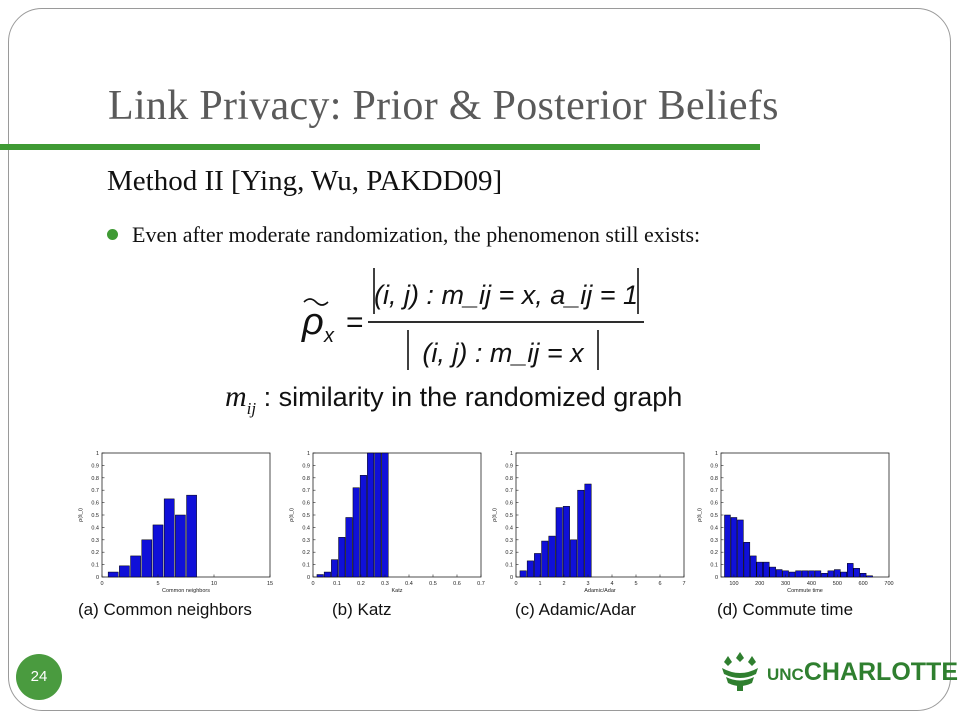  What do you see at coordinates (355, 322) in the screenshot?
I see `formula-equals: =` at bounding box center [355, 322].